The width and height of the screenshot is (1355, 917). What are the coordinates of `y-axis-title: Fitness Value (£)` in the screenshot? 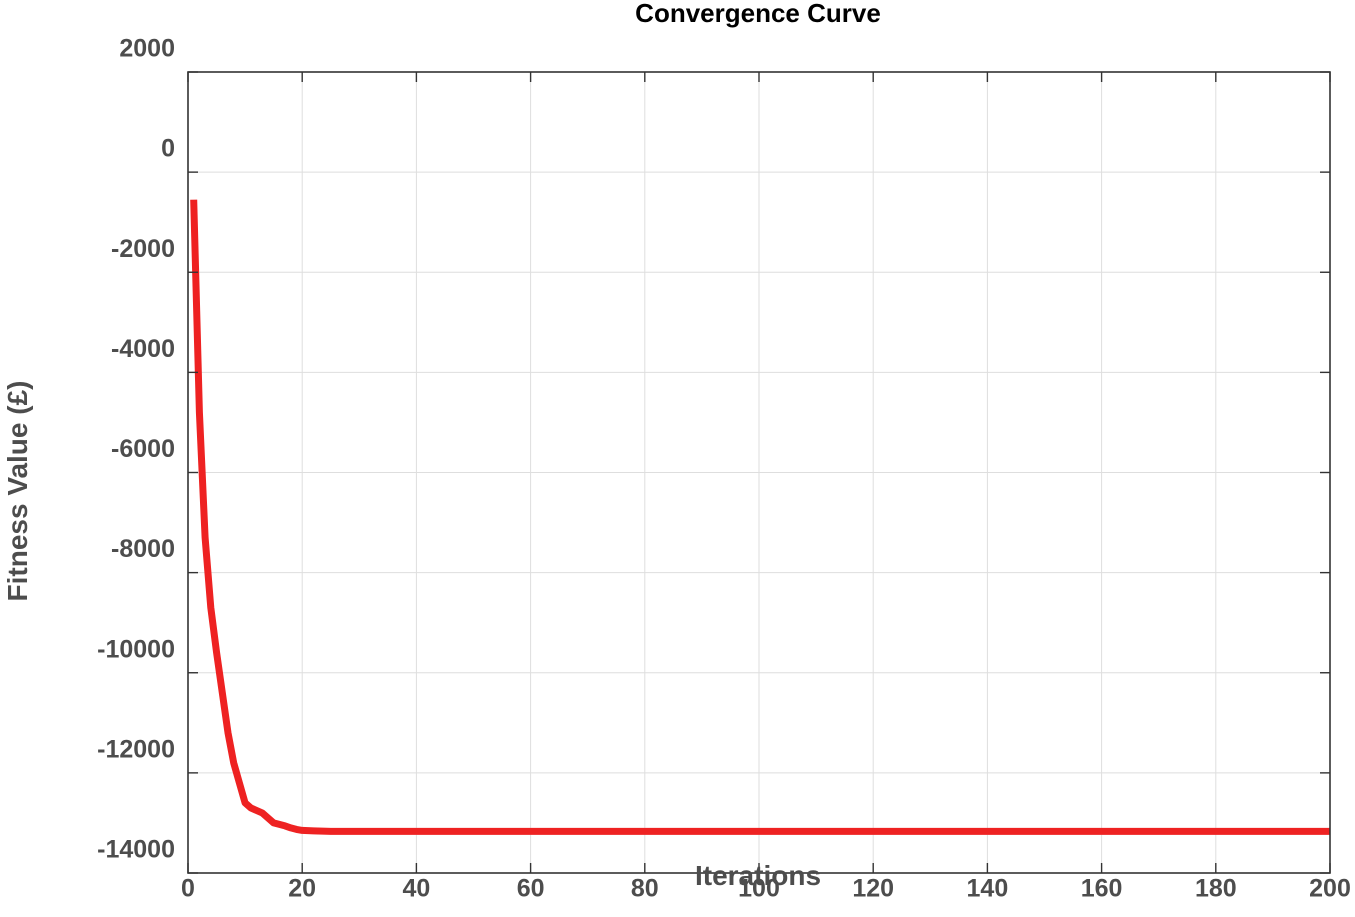 It's located at (17, 491).